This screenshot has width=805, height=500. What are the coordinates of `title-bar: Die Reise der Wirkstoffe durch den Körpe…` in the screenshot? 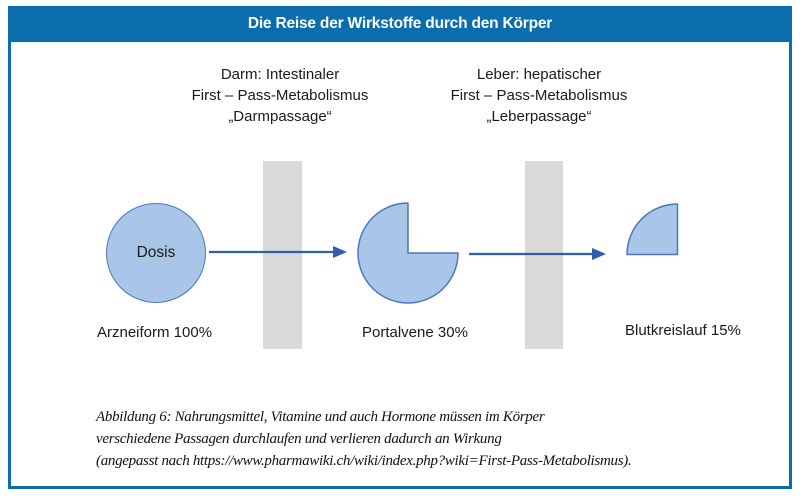 It's located at (400, 24).